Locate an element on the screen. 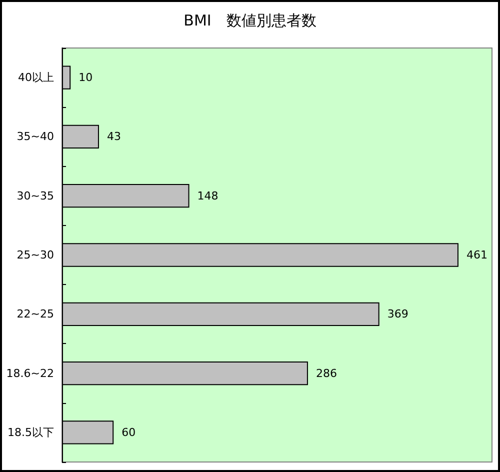  y-tick-label: 40以上 is located at coordinates (36, 77).